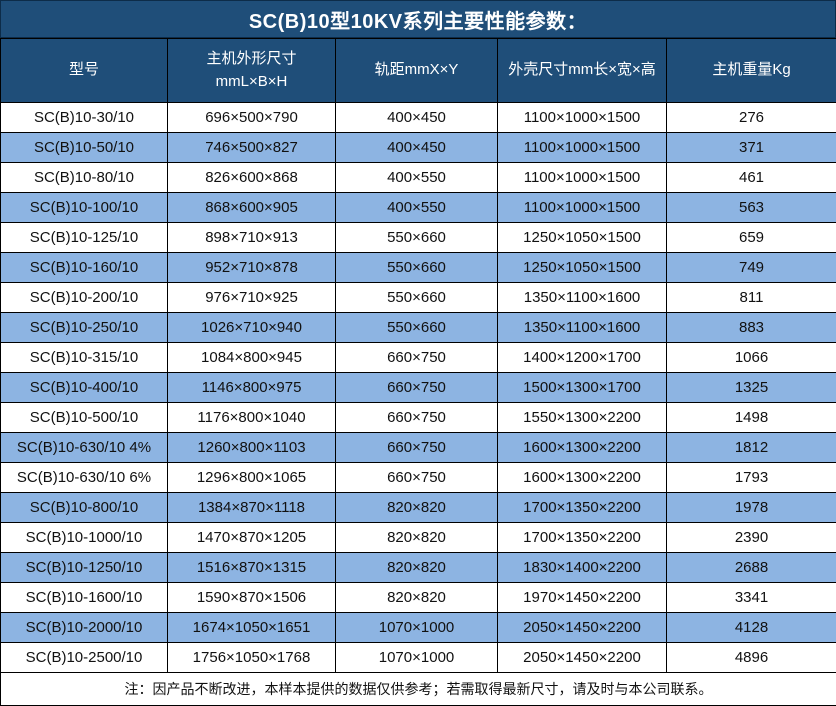 The image size is (836, 706). What do you see at coordinates (751, 478) in the screenshot?
I see `table-cell: 1793` at bounding box center [751, 478].